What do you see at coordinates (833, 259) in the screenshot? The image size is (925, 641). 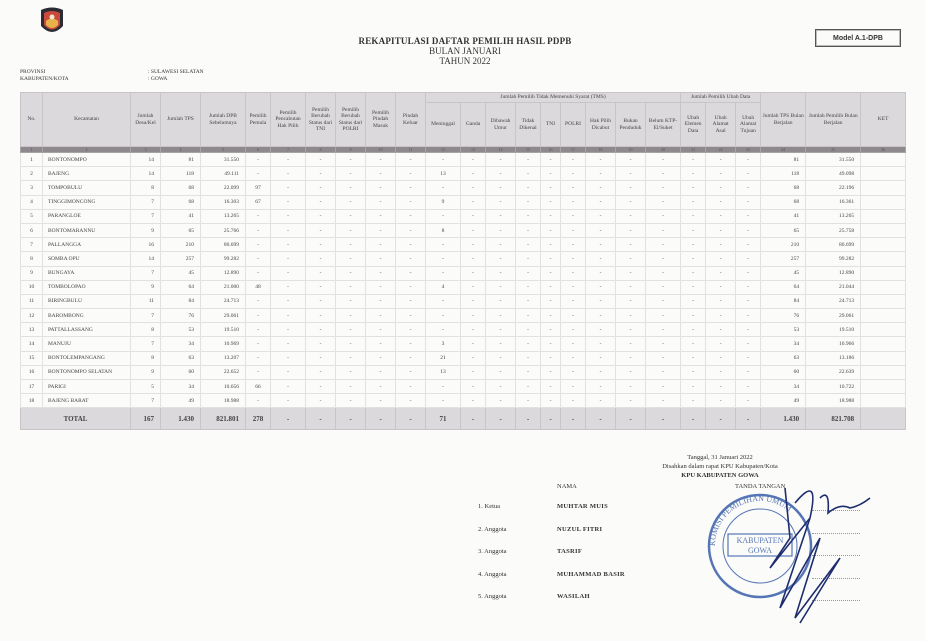 I see `table-cell: 99.282` at bounding box center [833, 259].